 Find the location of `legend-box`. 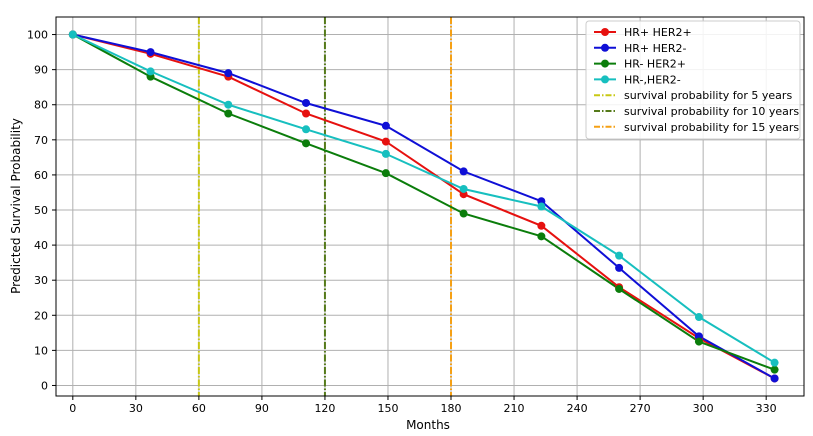

legend-box is located at coordinates (693, 80).